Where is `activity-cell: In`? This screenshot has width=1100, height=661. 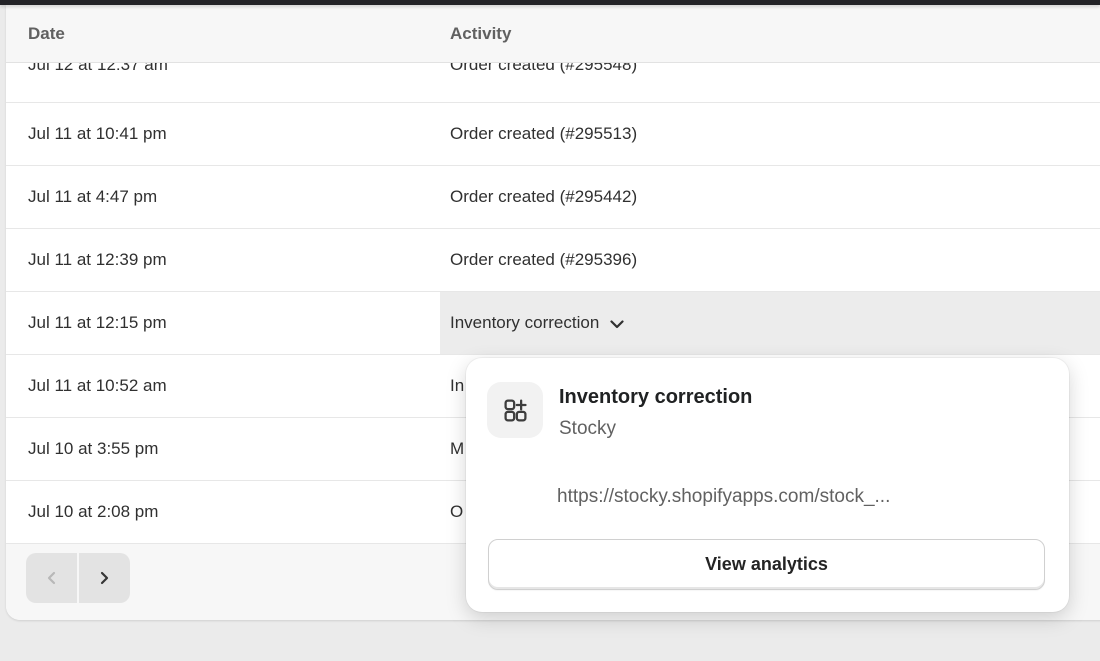
activity-cell: In is located at coordinates (457, 385).